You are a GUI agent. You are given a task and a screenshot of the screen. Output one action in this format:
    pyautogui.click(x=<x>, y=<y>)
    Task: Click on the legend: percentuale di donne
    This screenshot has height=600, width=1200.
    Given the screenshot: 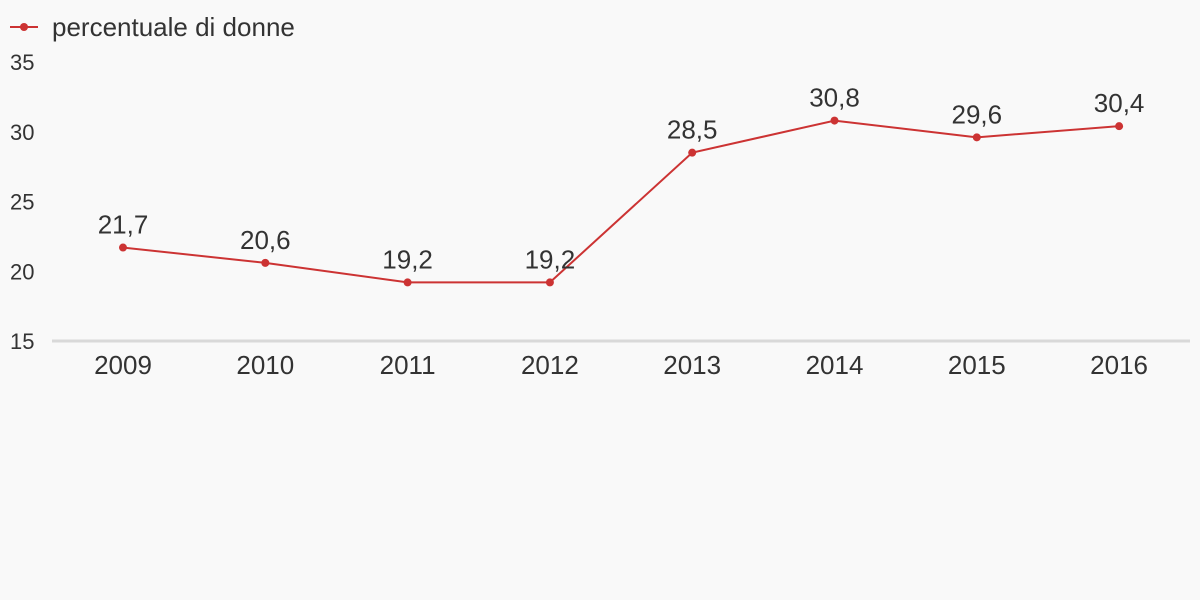 What is the action you would take?
    pyautogui.click(x=152, y=27)
    